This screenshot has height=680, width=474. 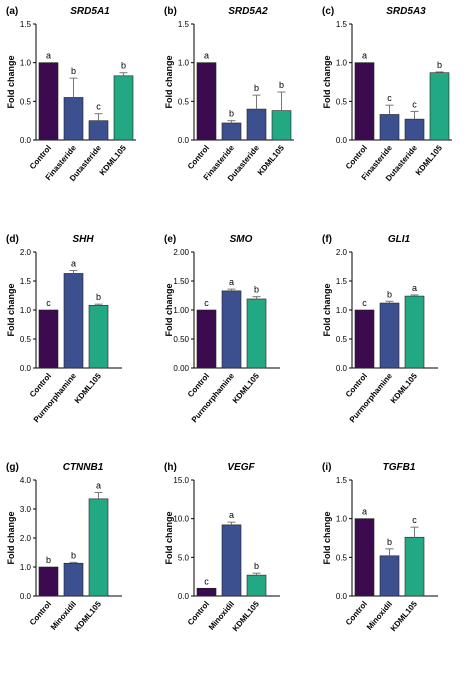 What do you see at coordinates (181, 339) in the screenshot?
I see `y-tick-label: 0.50` at bounding box center [181, 339].